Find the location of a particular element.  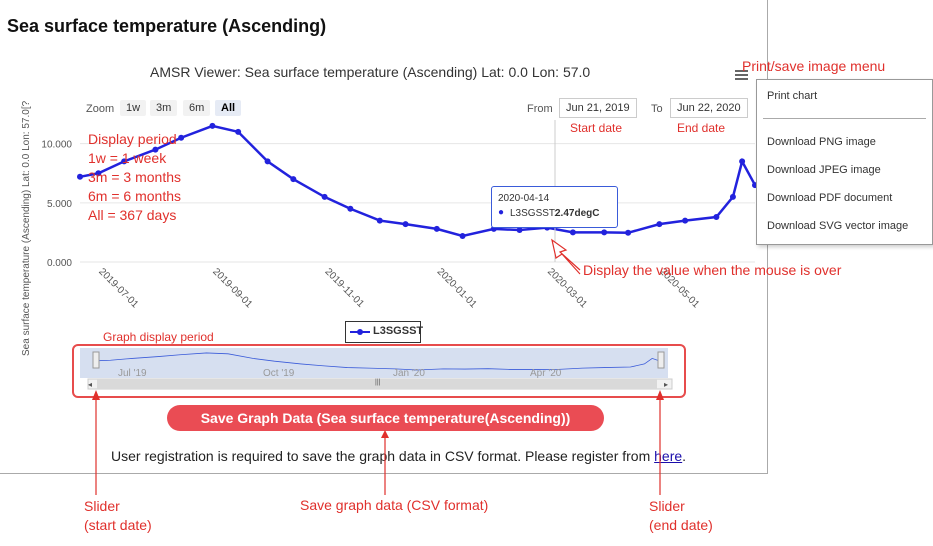

navigator-chart: ◂ ▸ is located at coordinates (380, 370).